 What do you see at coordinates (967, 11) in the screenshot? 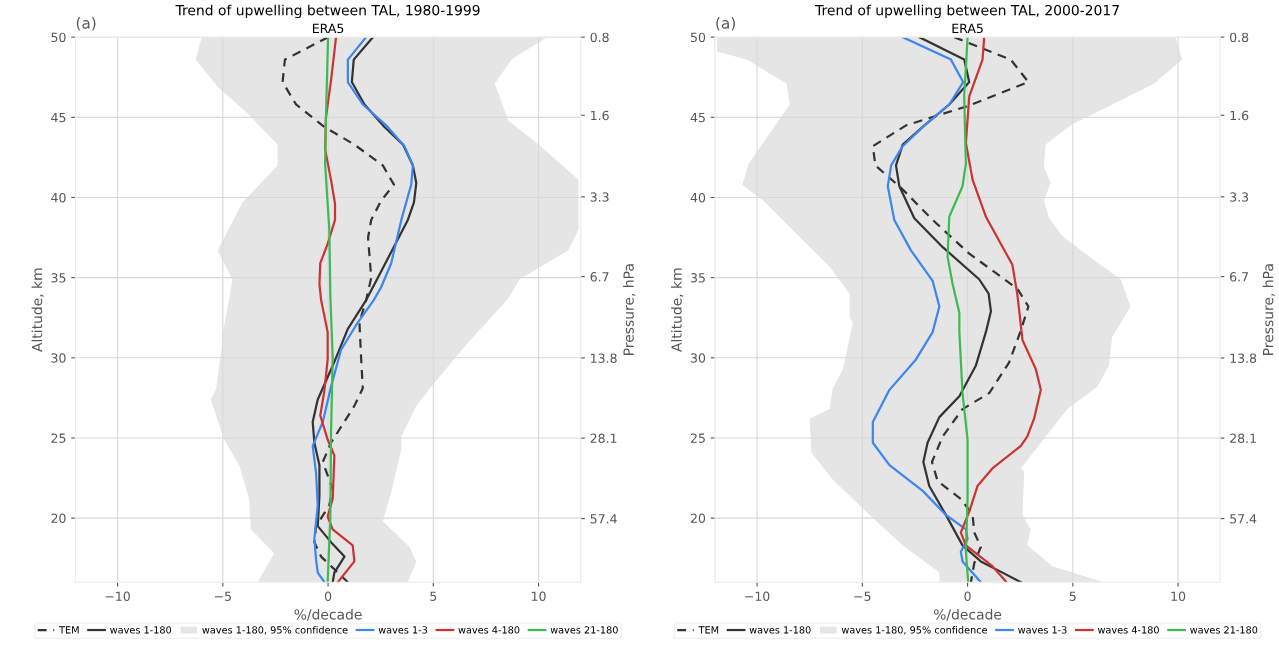
I see `chart-title: Trend of upwelling between TAL, 2000-2017` at bounding box center [967, 11].